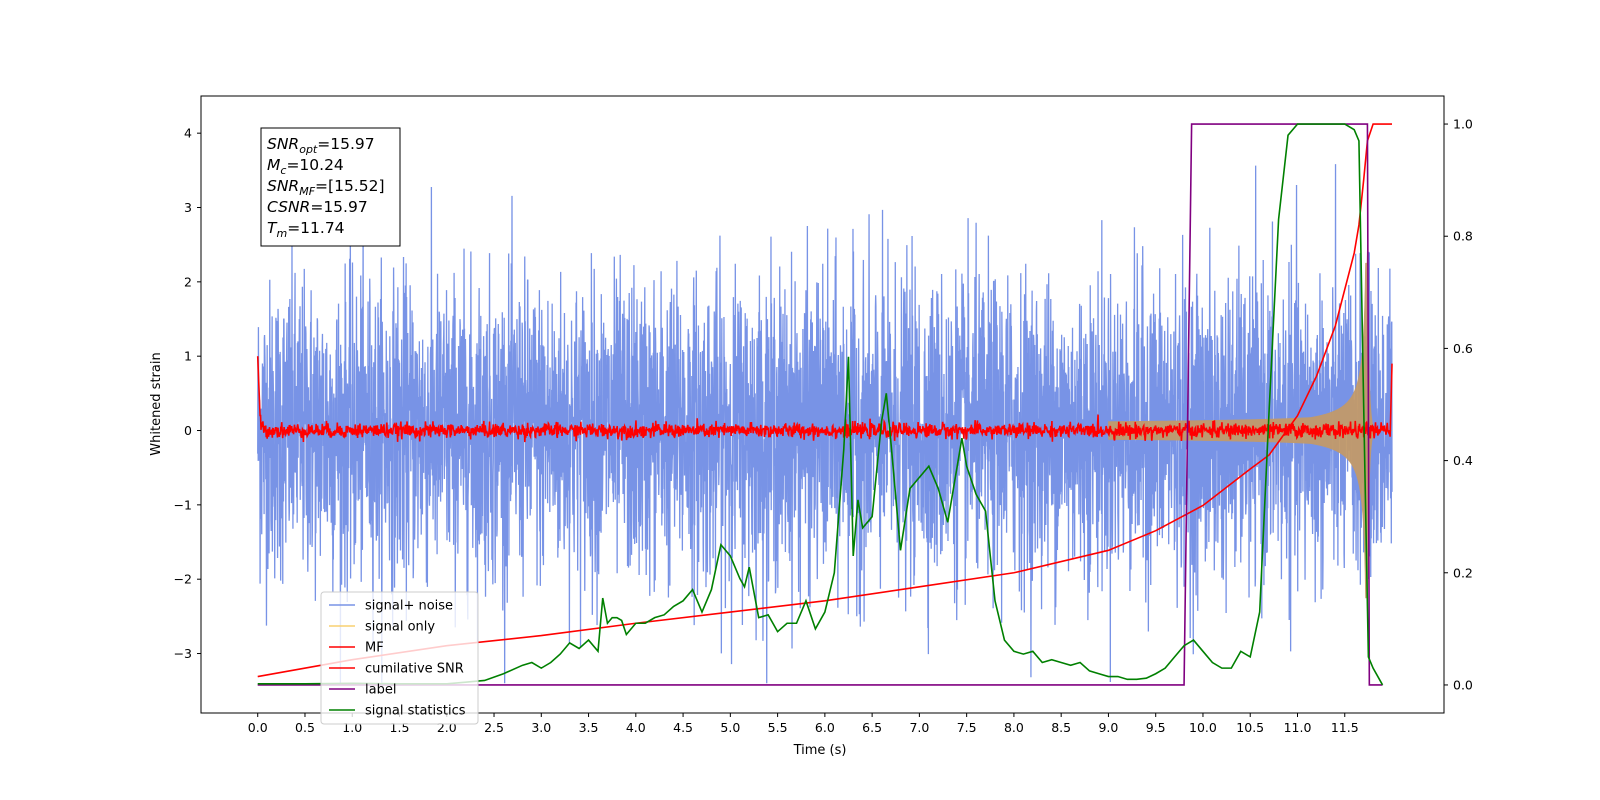  I want to click on y2-tick-label: 0.2, so click(1463, 572).